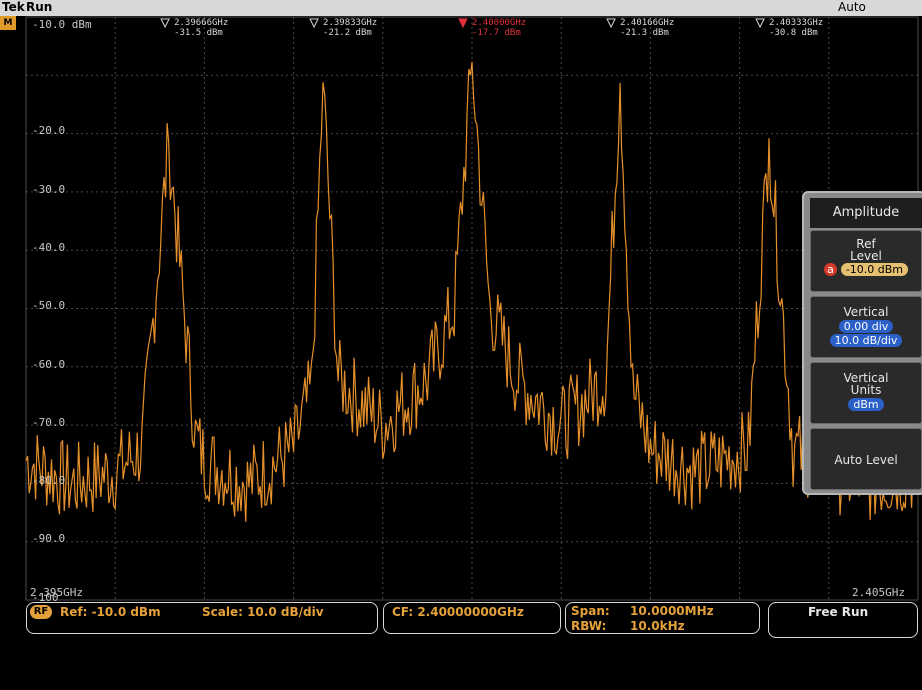 The width and height of the screenshot is (922, 690). I want to click on marker-readout: 2.39666GHz -31.5 dBm, so click(196, 28).